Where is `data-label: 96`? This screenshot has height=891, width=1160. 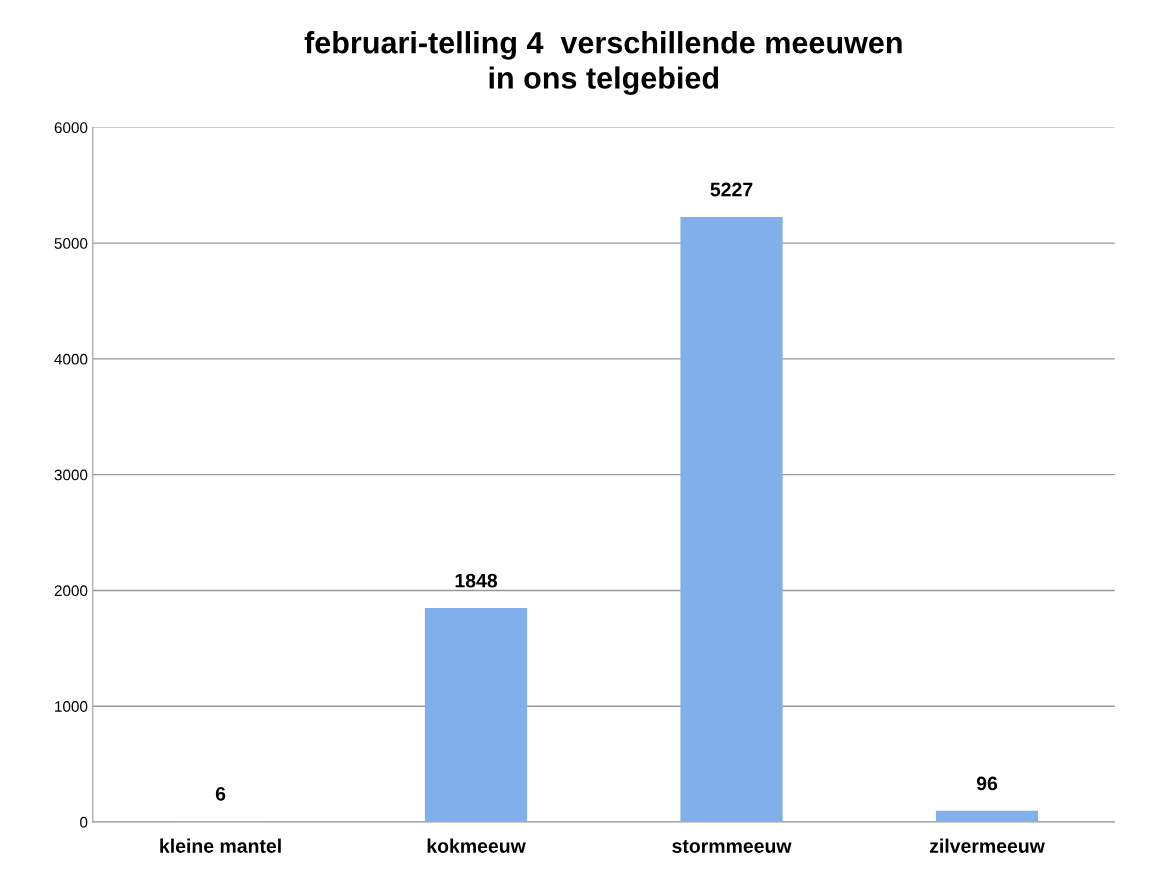
data-label: 96 is located at coordinates (987, 783).